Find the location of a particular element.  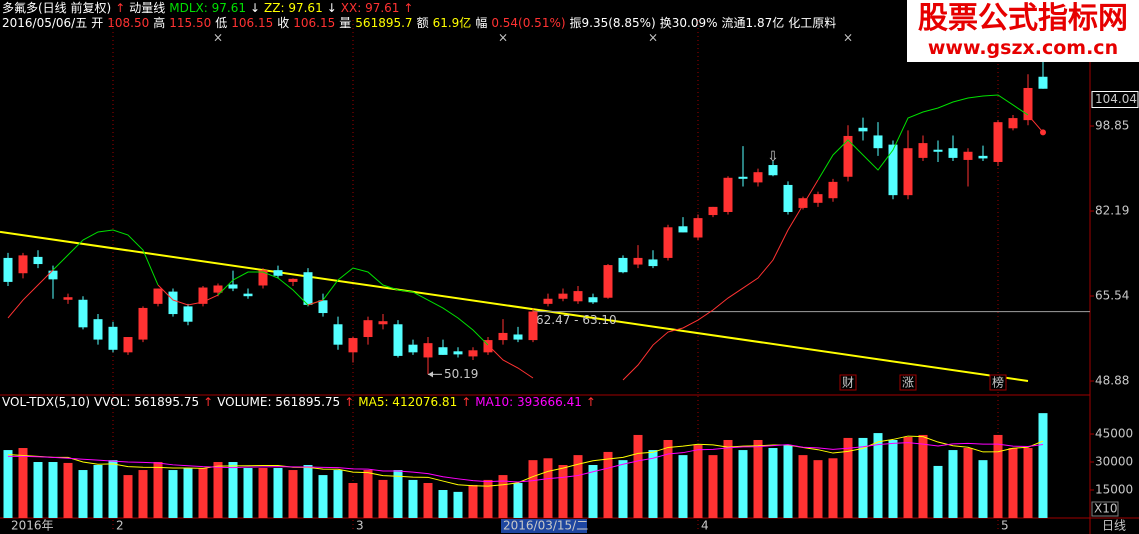

header-item: 额 is located at coordinates (422, 23).